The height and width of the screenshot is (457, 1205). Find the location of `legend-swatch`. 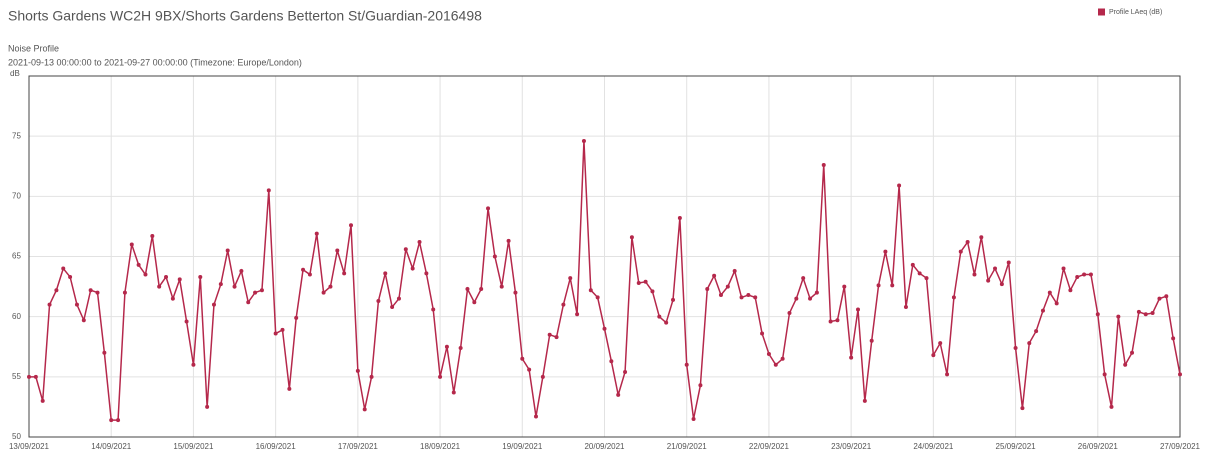

legend-swatch is located at coordinates (1101, 12).